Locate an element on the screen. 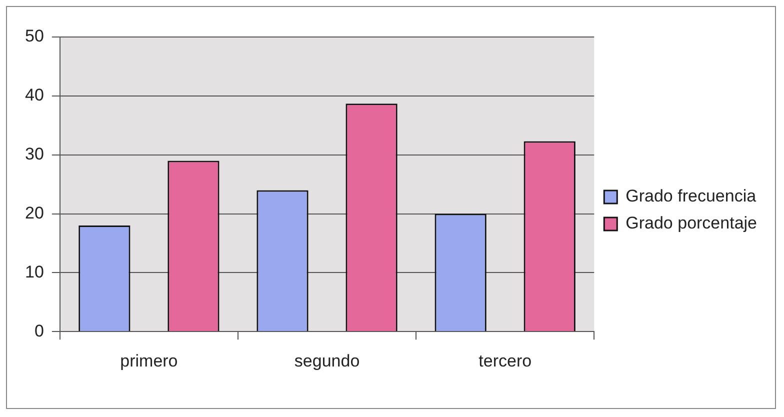 This screenshot has height=417, width=784. y-tick-label: 50 is located at coordinates (34, 36).